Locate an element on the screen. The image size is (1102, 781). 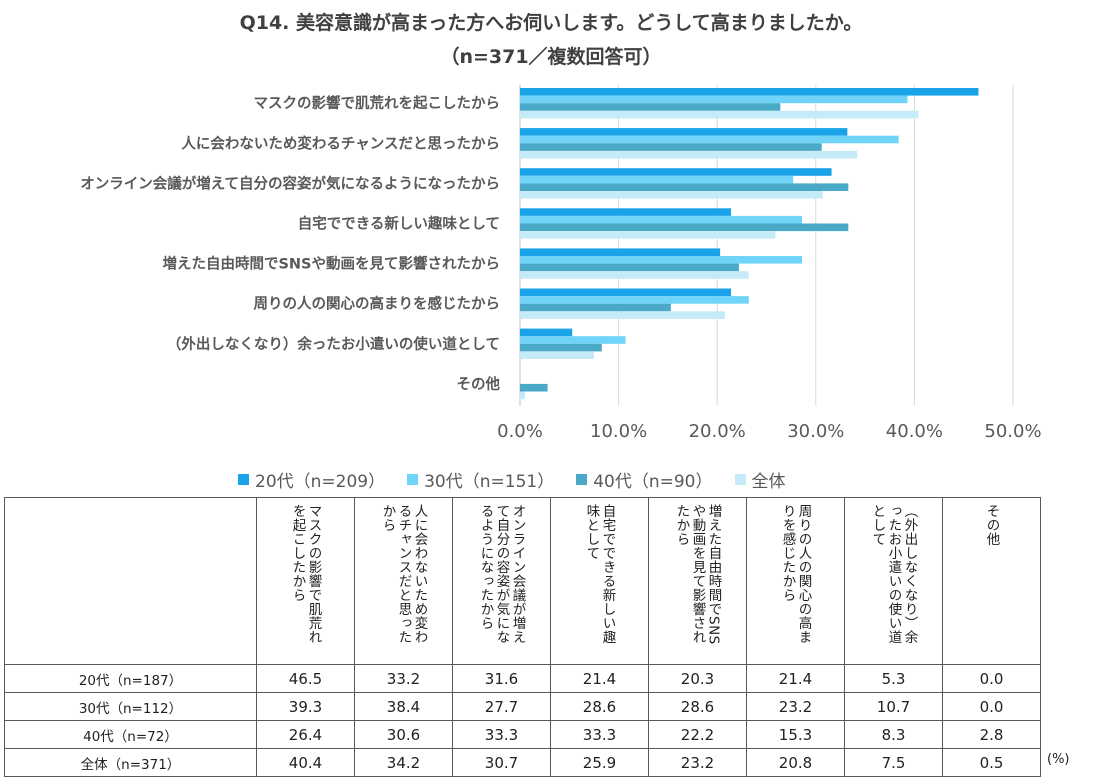
table-row: 20代（n=187） 46.5 33.2 31.6 21.4 20.3 21.4 5.3 0.0 is located at coordinates (522, 678).